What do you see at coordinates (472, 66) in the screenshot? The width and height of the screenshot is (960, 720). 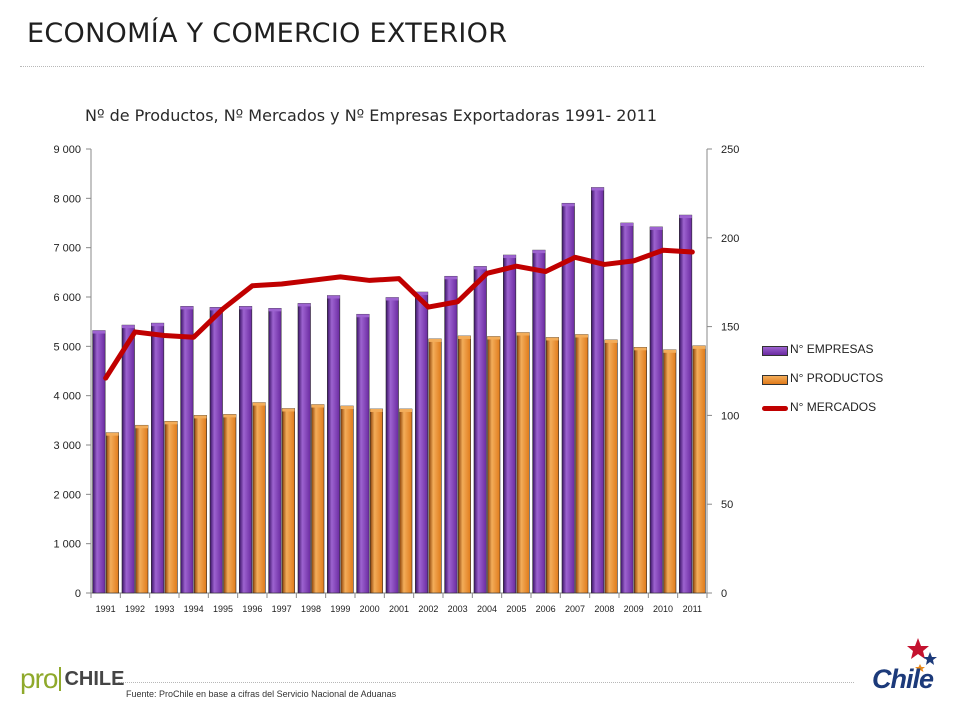 I see `title-divider` at bounding box center [472, 66].